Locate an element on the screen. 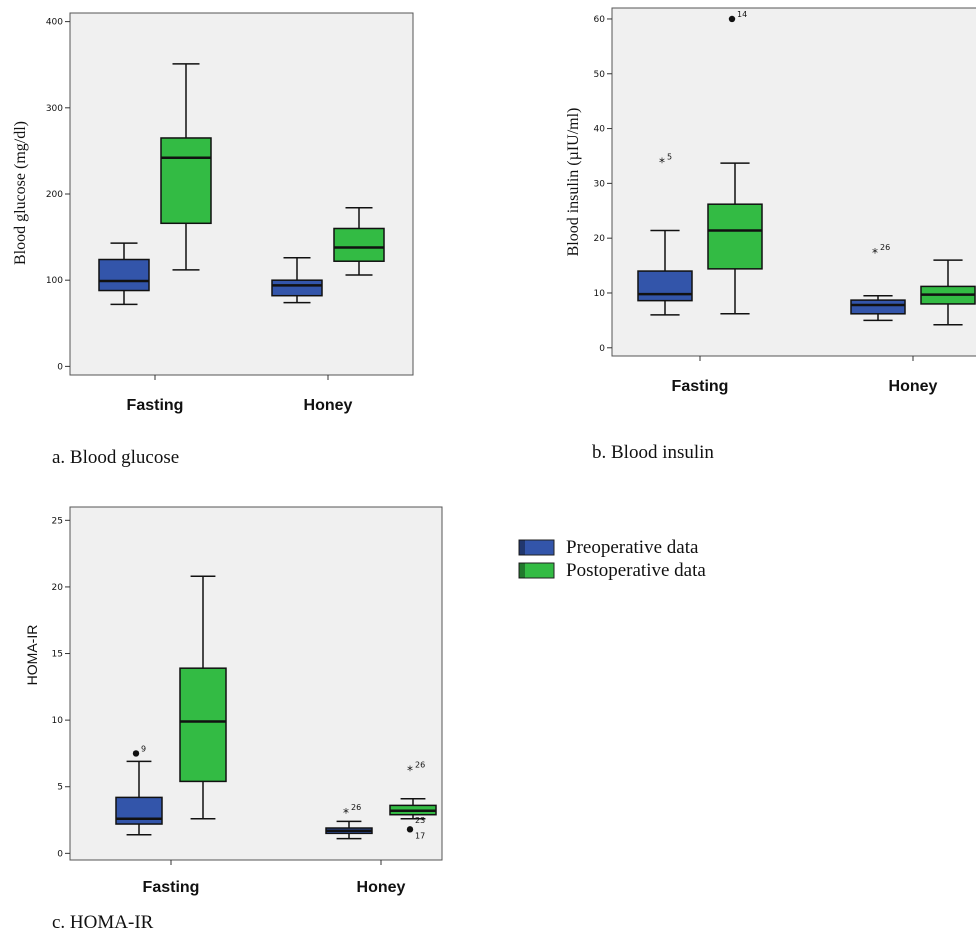  box-pre-fasting: * 5 is located at coordinates (665, 234).